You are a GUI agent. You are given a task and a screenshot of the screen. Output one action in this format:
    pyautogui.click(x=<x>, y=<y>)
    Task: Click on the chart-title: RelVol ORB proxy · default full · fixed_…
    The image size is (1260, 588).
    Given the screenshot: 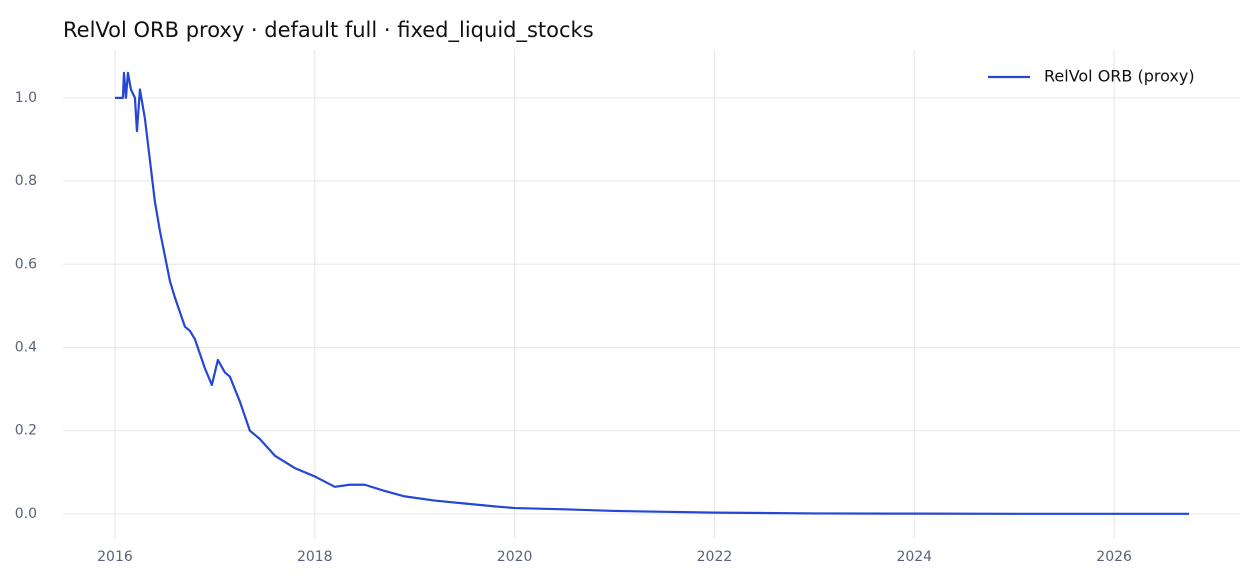 What is the action you would take?
    pyautogui.click(x=328, y=30)
    